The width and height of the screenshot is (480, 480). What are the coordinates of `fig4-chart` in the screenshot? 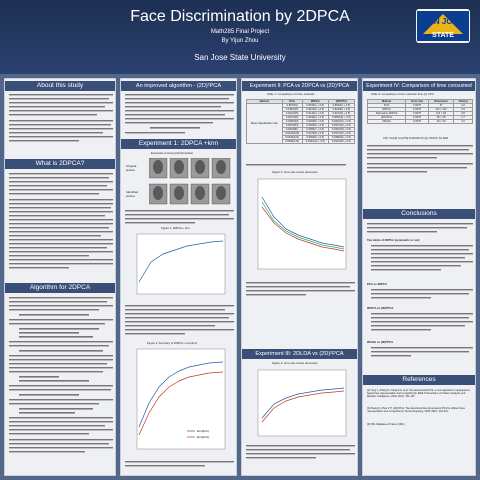 It's located at (302, 403).